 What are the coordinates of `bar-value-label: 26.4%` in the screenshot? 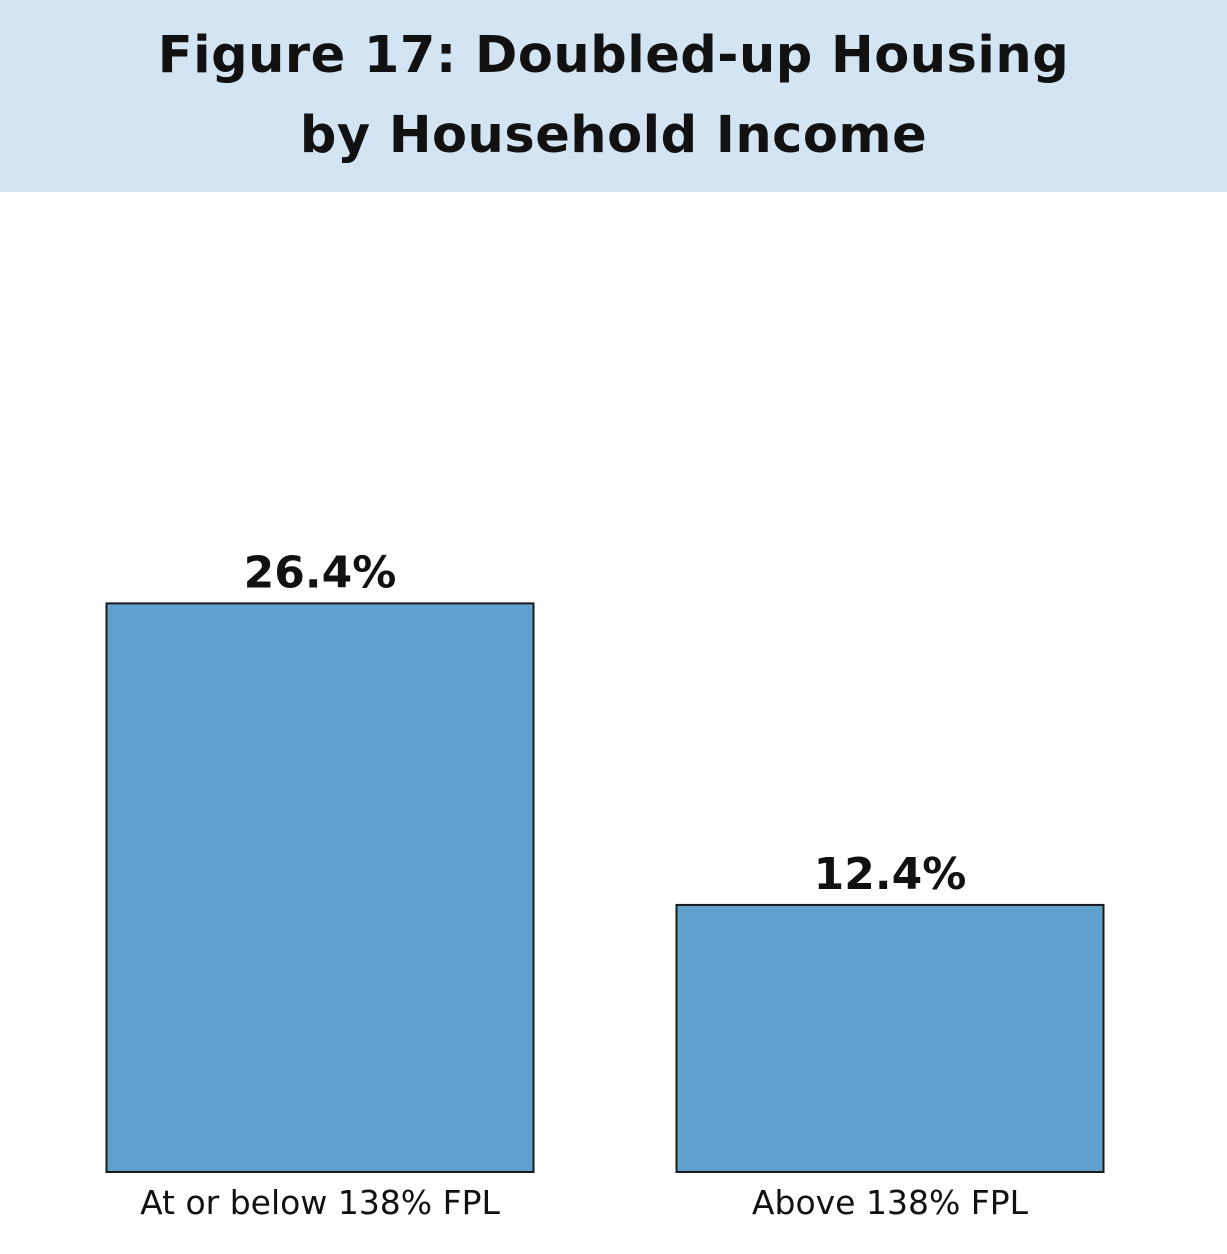 It's located at (320, 572).